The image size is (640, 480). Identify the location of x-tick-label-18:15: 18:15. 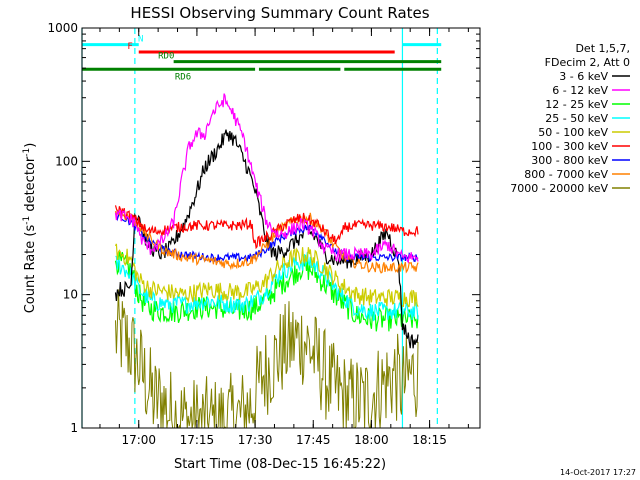
(429, 440).